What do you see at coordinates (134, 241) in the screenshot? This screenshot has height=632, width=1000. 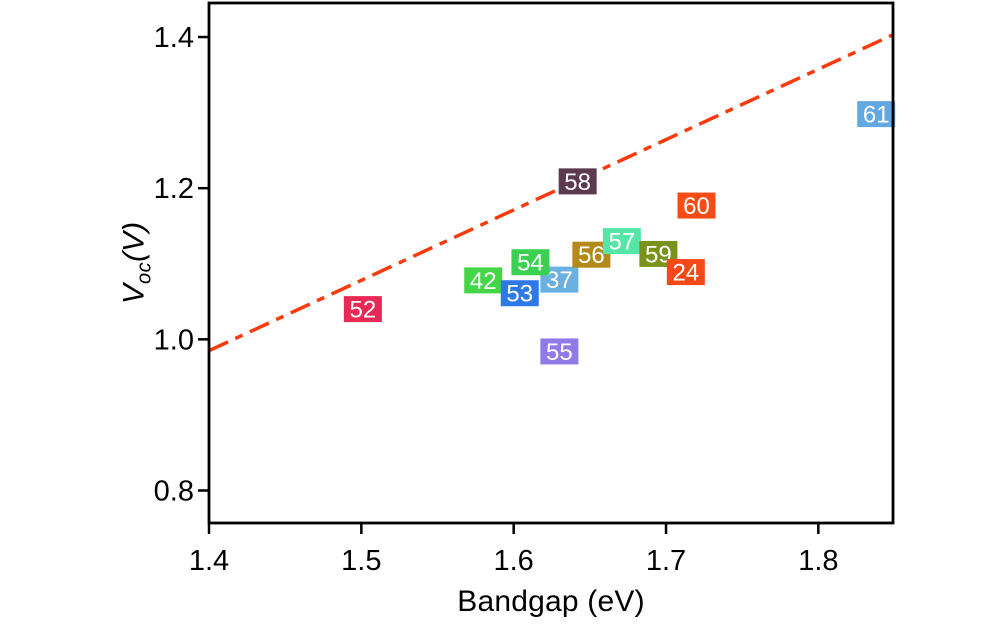 I see `y-axis-title-unit: (V)` at bounding box center [134, 241].